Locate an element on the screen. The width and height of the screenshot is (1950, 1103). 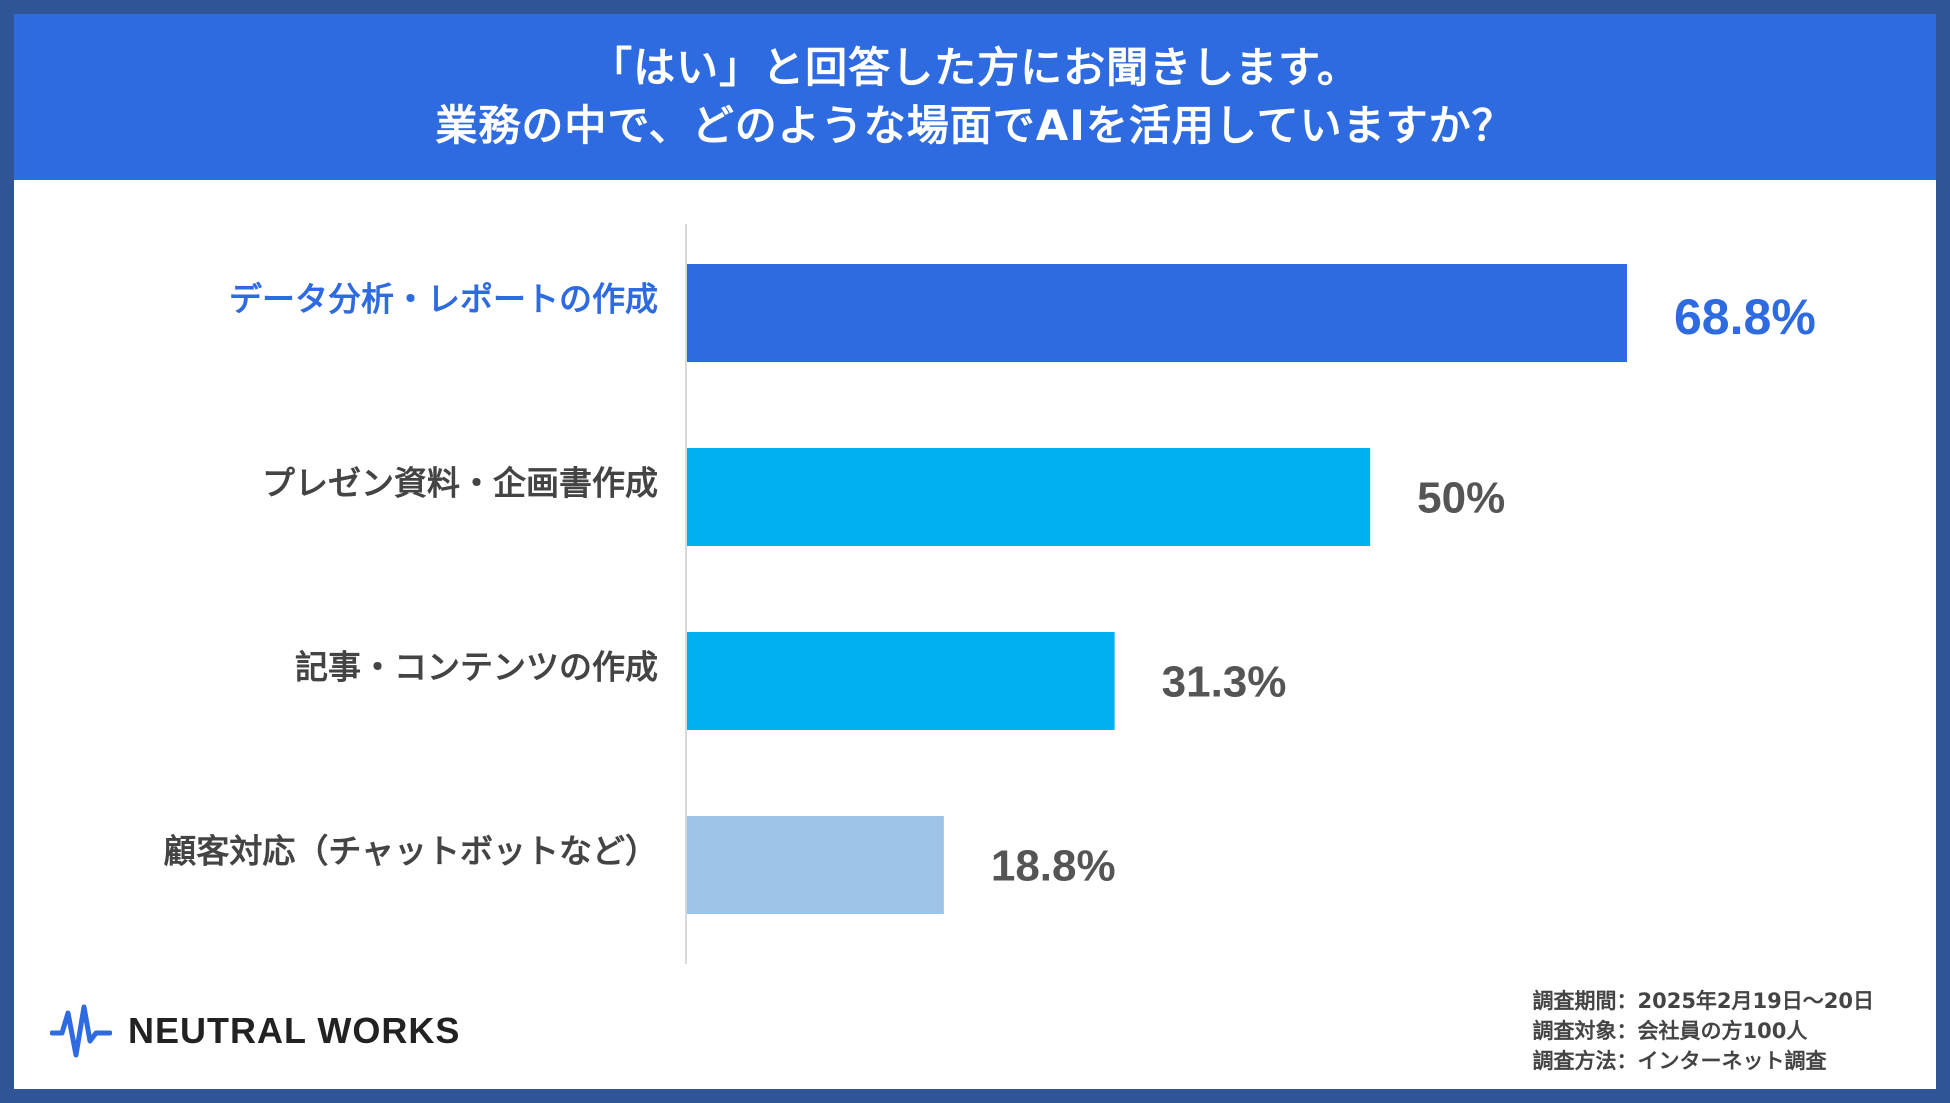
survey-method: 調査方法：インターネット調査 is located at coordinates (1679, 1061).